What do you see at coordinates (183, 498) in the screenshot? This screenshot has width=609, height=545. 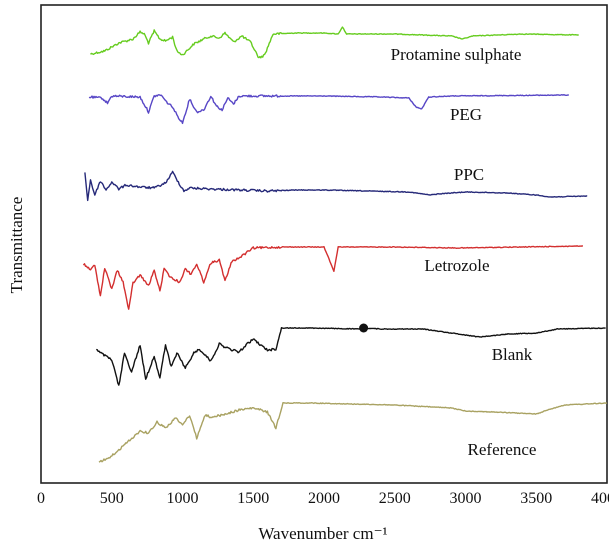 I see `x-tick-label: 1000` at bounding box center [183, 498].